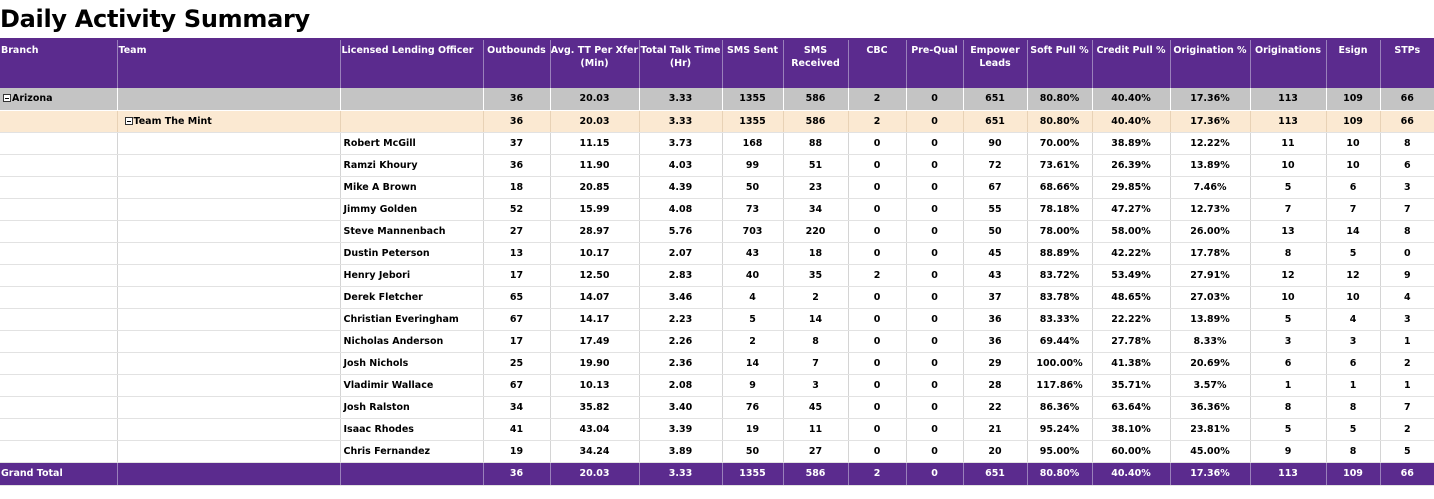 The height and width of the screenshot is (499, 1434). I want to click on officer-name: Nicholas Anderson, so click(411, 341).